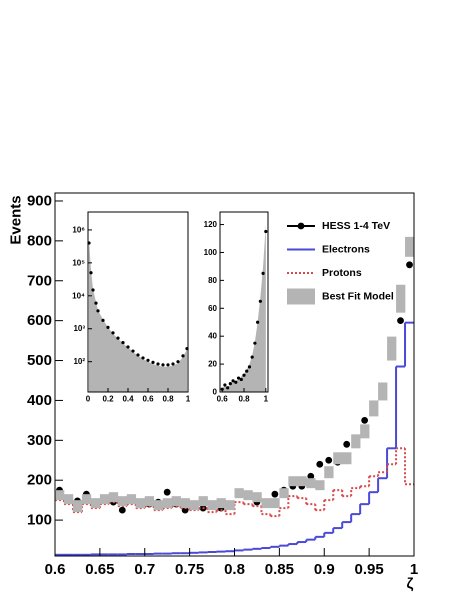 The width and height of the screenshot is (463, 599). I want to click on legend-marker, so click(301, 226).